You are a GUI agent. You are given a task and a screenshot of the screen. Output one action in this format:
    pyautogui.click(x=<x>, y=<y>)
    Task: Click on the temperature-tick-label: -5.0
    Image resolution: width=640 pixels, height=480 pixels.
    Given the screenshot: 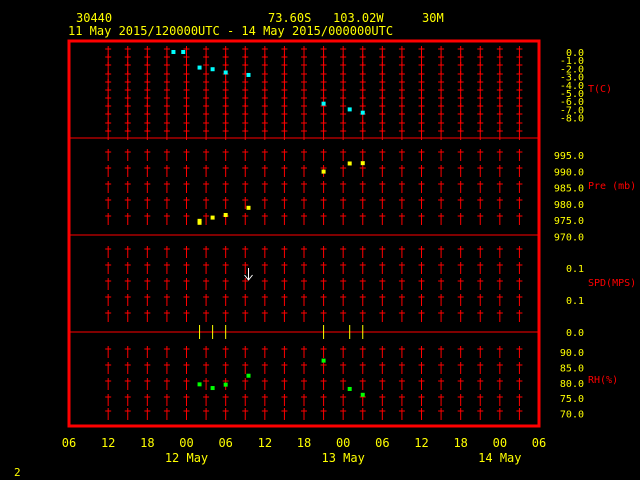 What is the action you would take?
    pyautogui.click(x=572, y=94)
    